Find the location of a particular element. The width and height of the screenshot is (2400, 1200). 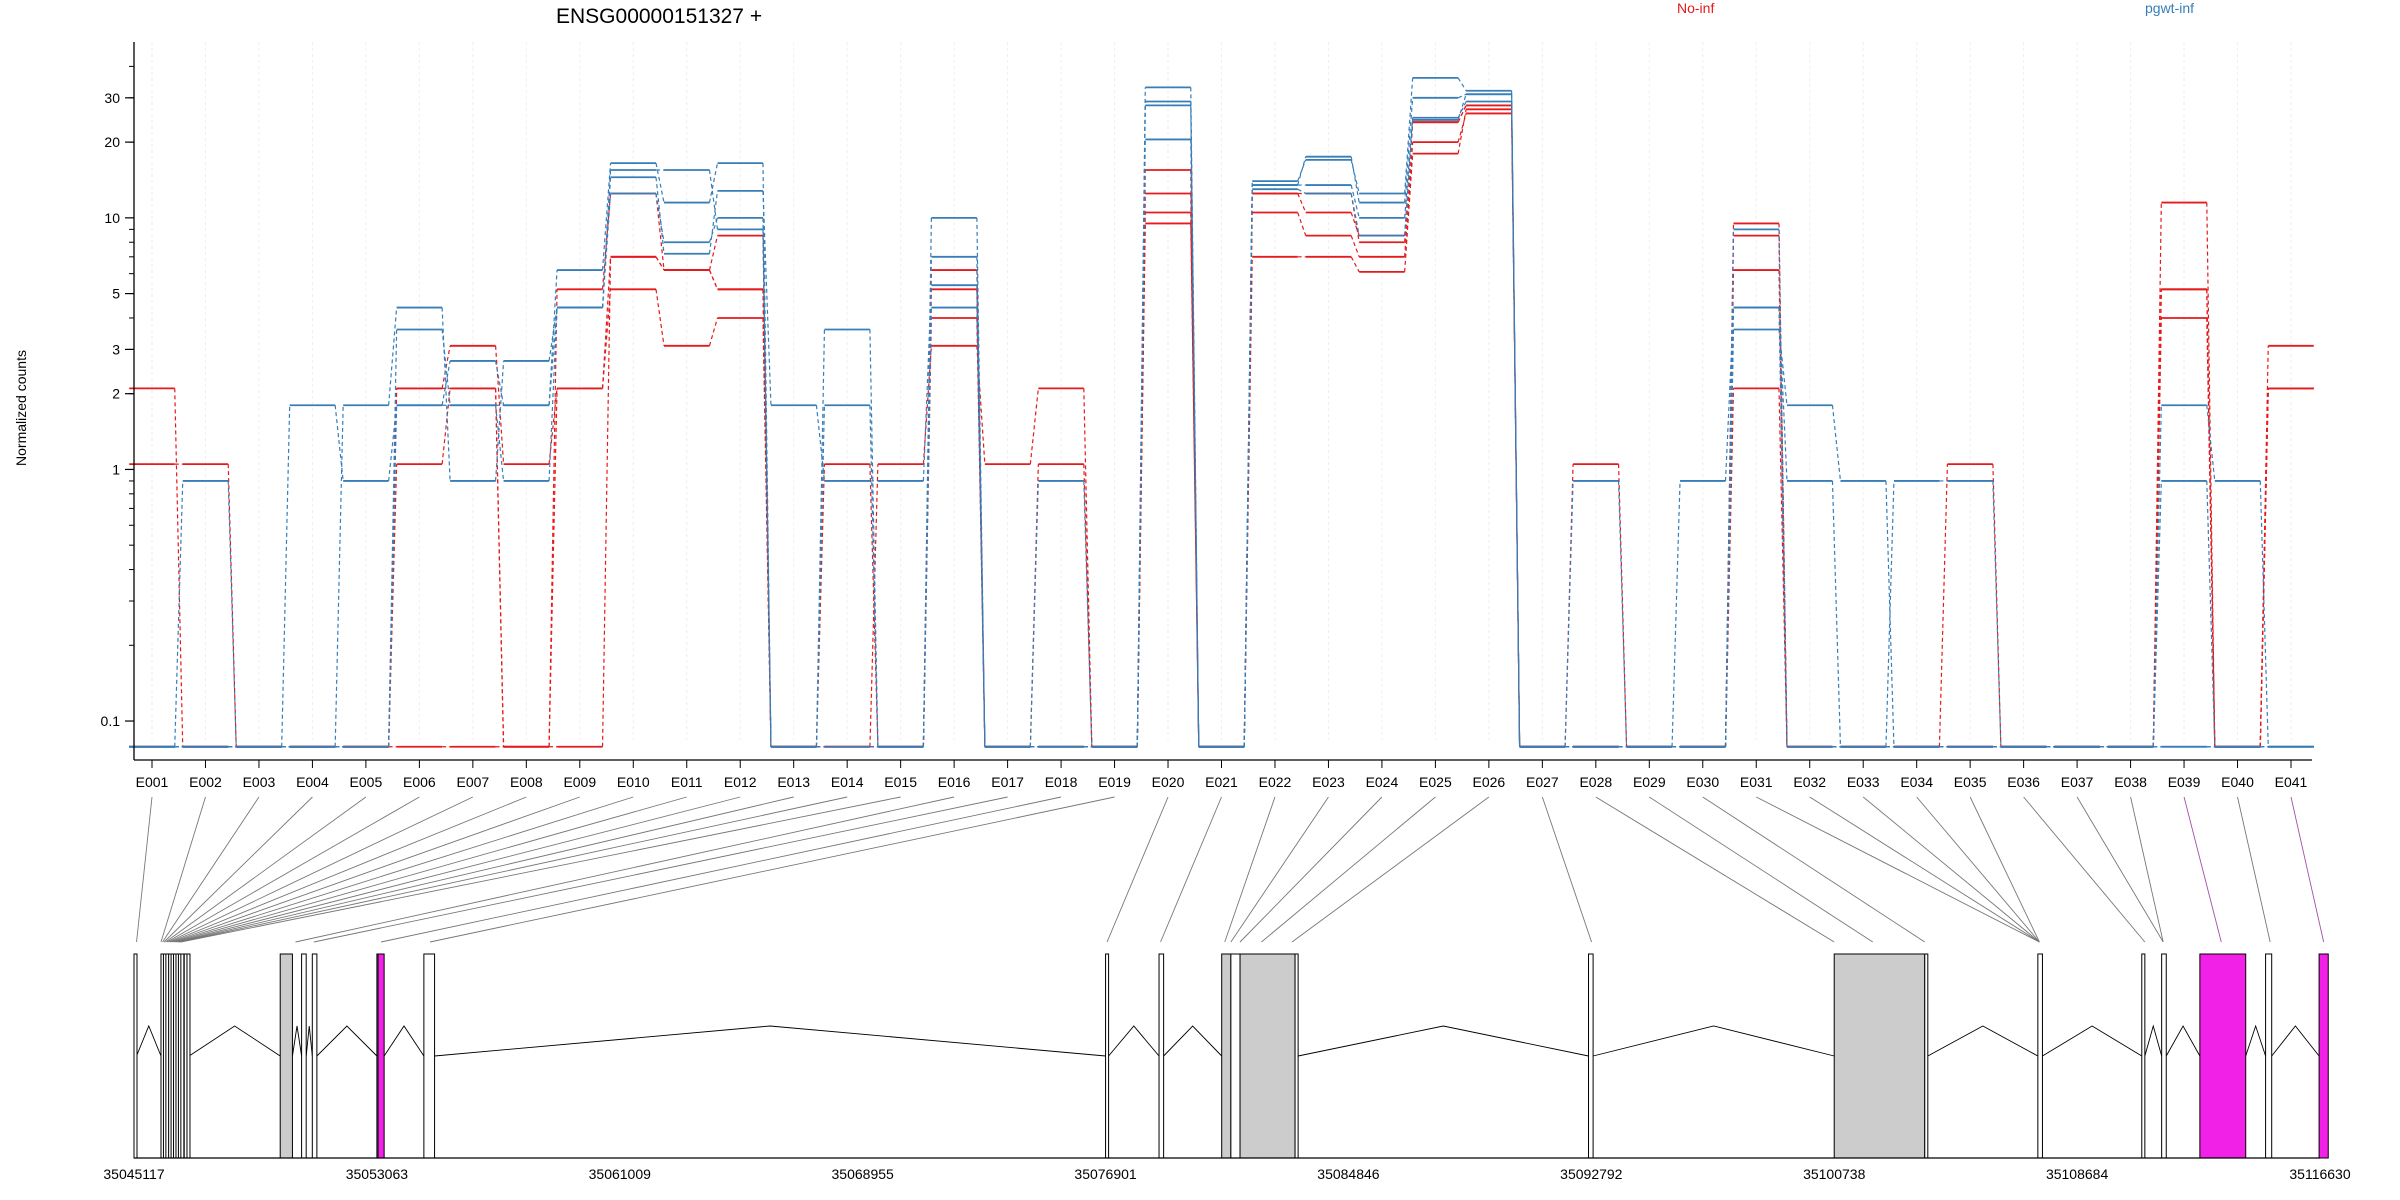

legend-no-inf: No-inf is located at coordinates (1695, 8).